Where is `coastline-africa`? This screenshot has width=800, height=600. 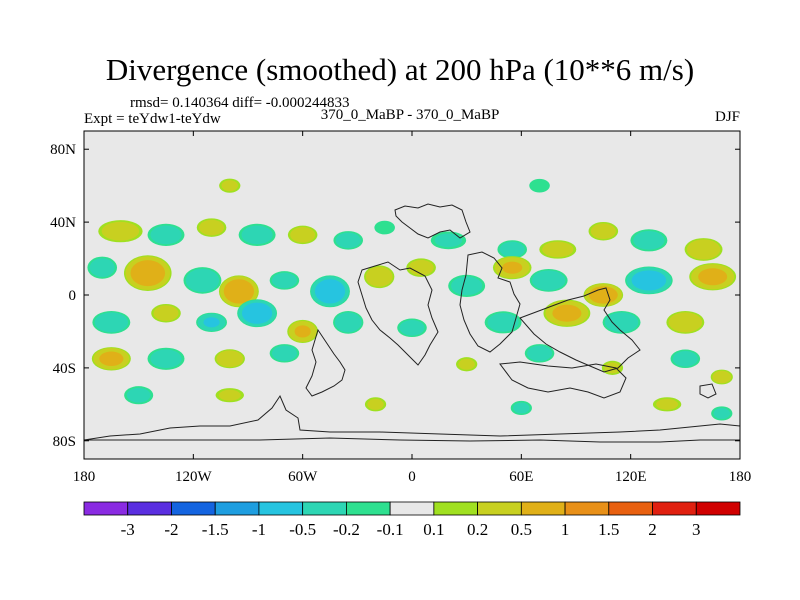
coastline-africa is located at coordinates (490, 302).